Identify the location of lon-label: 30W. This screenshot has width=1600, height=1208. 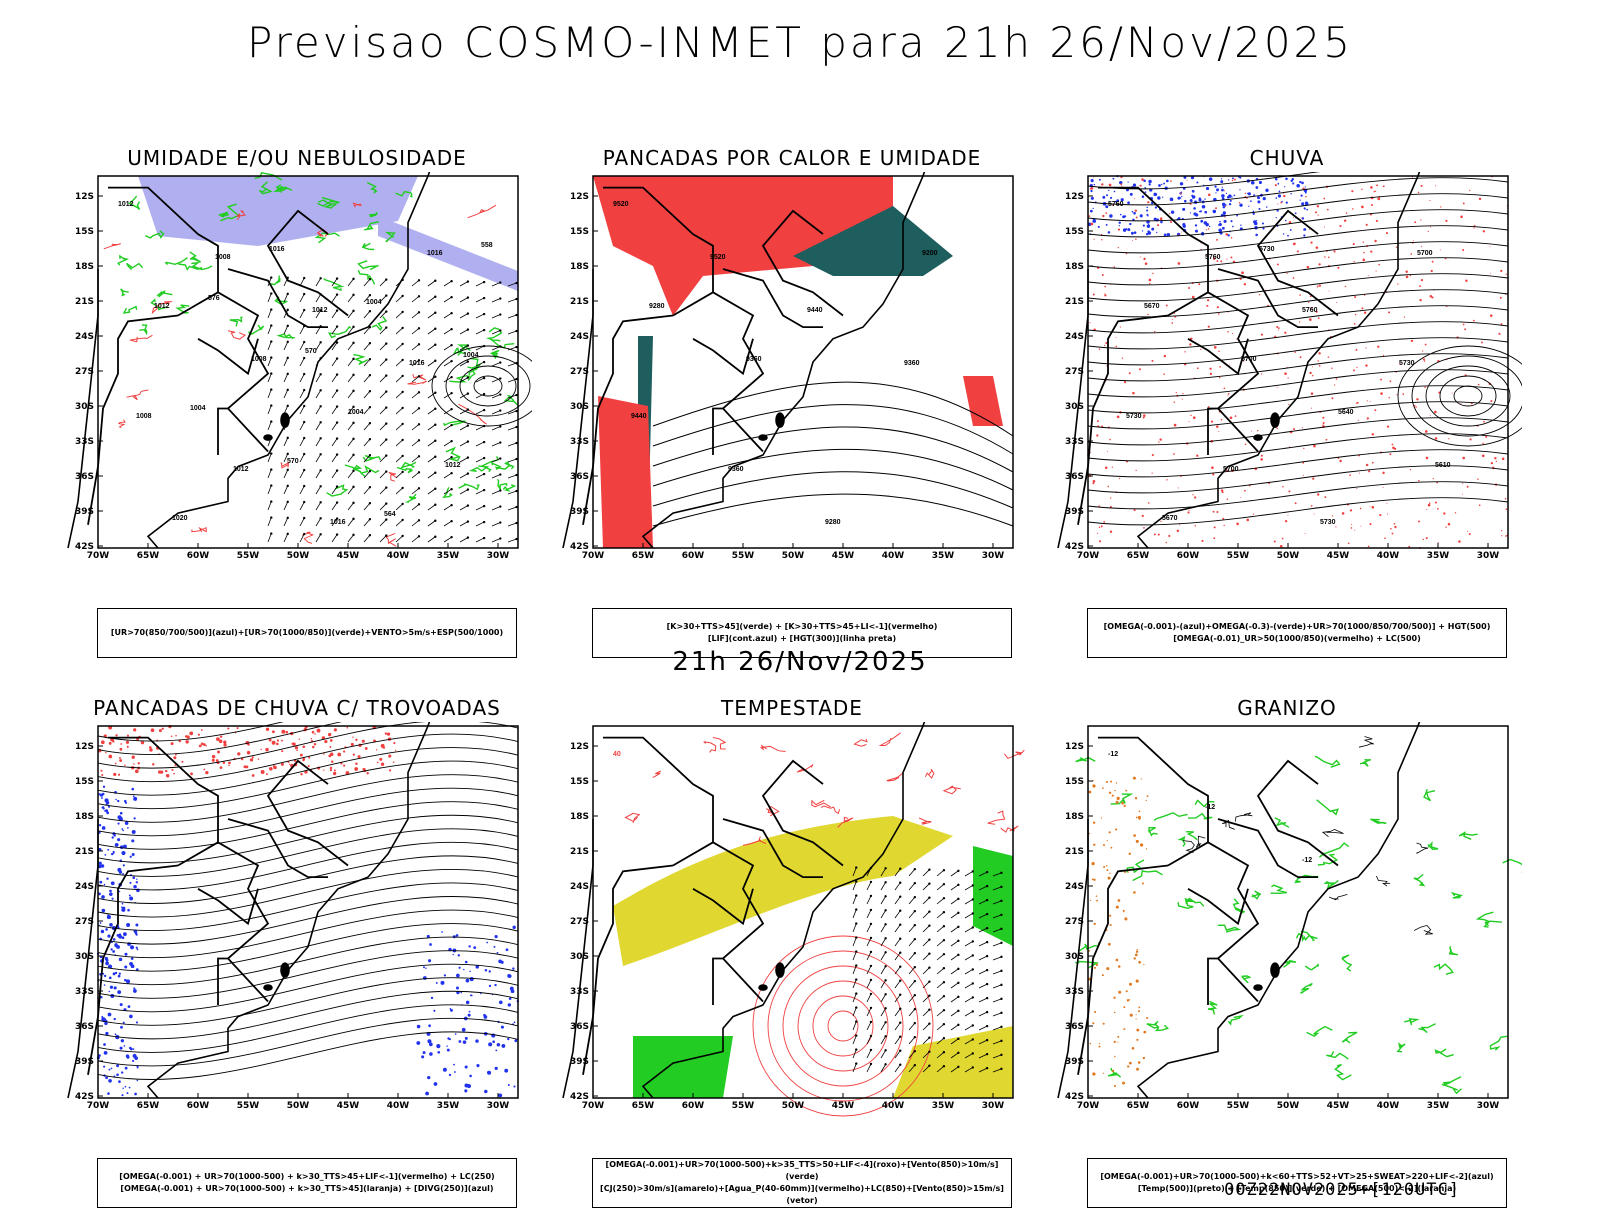
(1488, 1106).